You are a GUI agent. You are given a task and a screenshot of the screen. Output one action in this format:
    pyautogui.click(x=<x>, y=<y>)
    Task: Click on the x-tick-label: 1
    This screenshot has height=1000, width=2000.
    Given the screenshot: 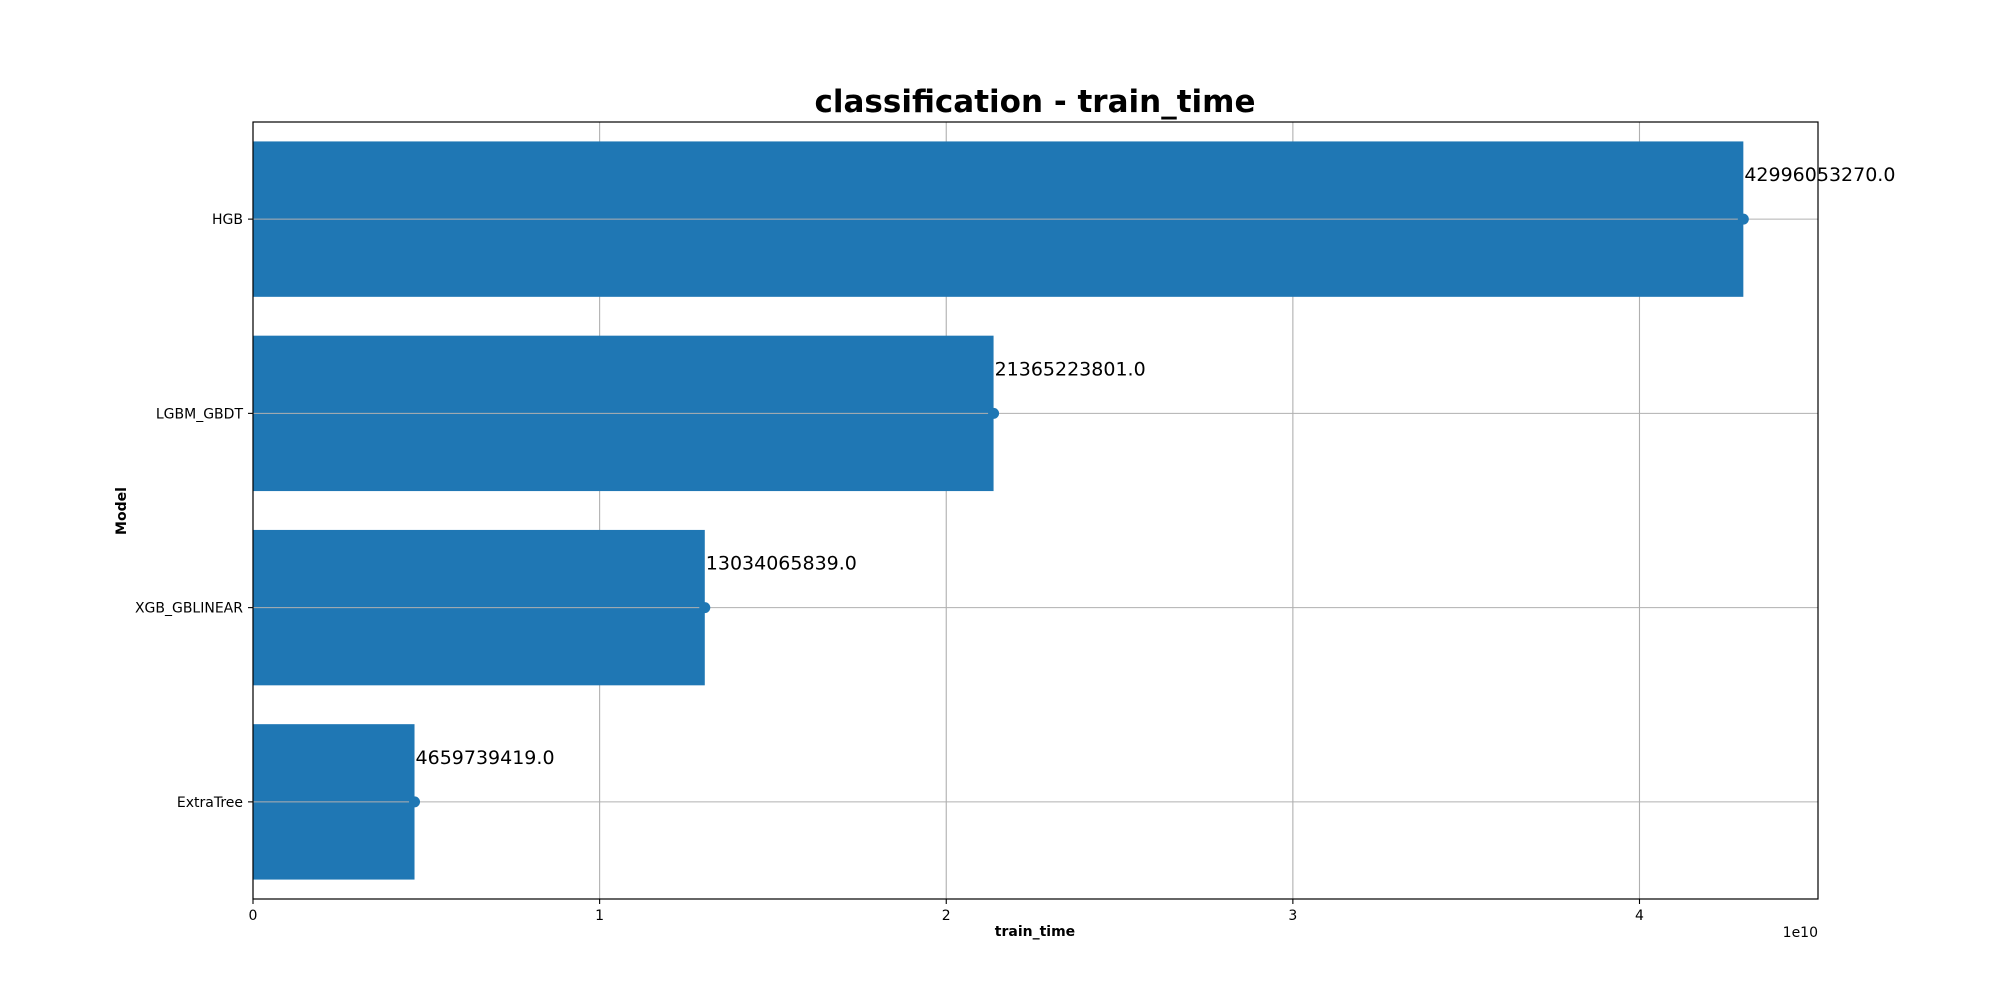 What is the action you would take?
    pyautogui.click(x=599, y=916)
    